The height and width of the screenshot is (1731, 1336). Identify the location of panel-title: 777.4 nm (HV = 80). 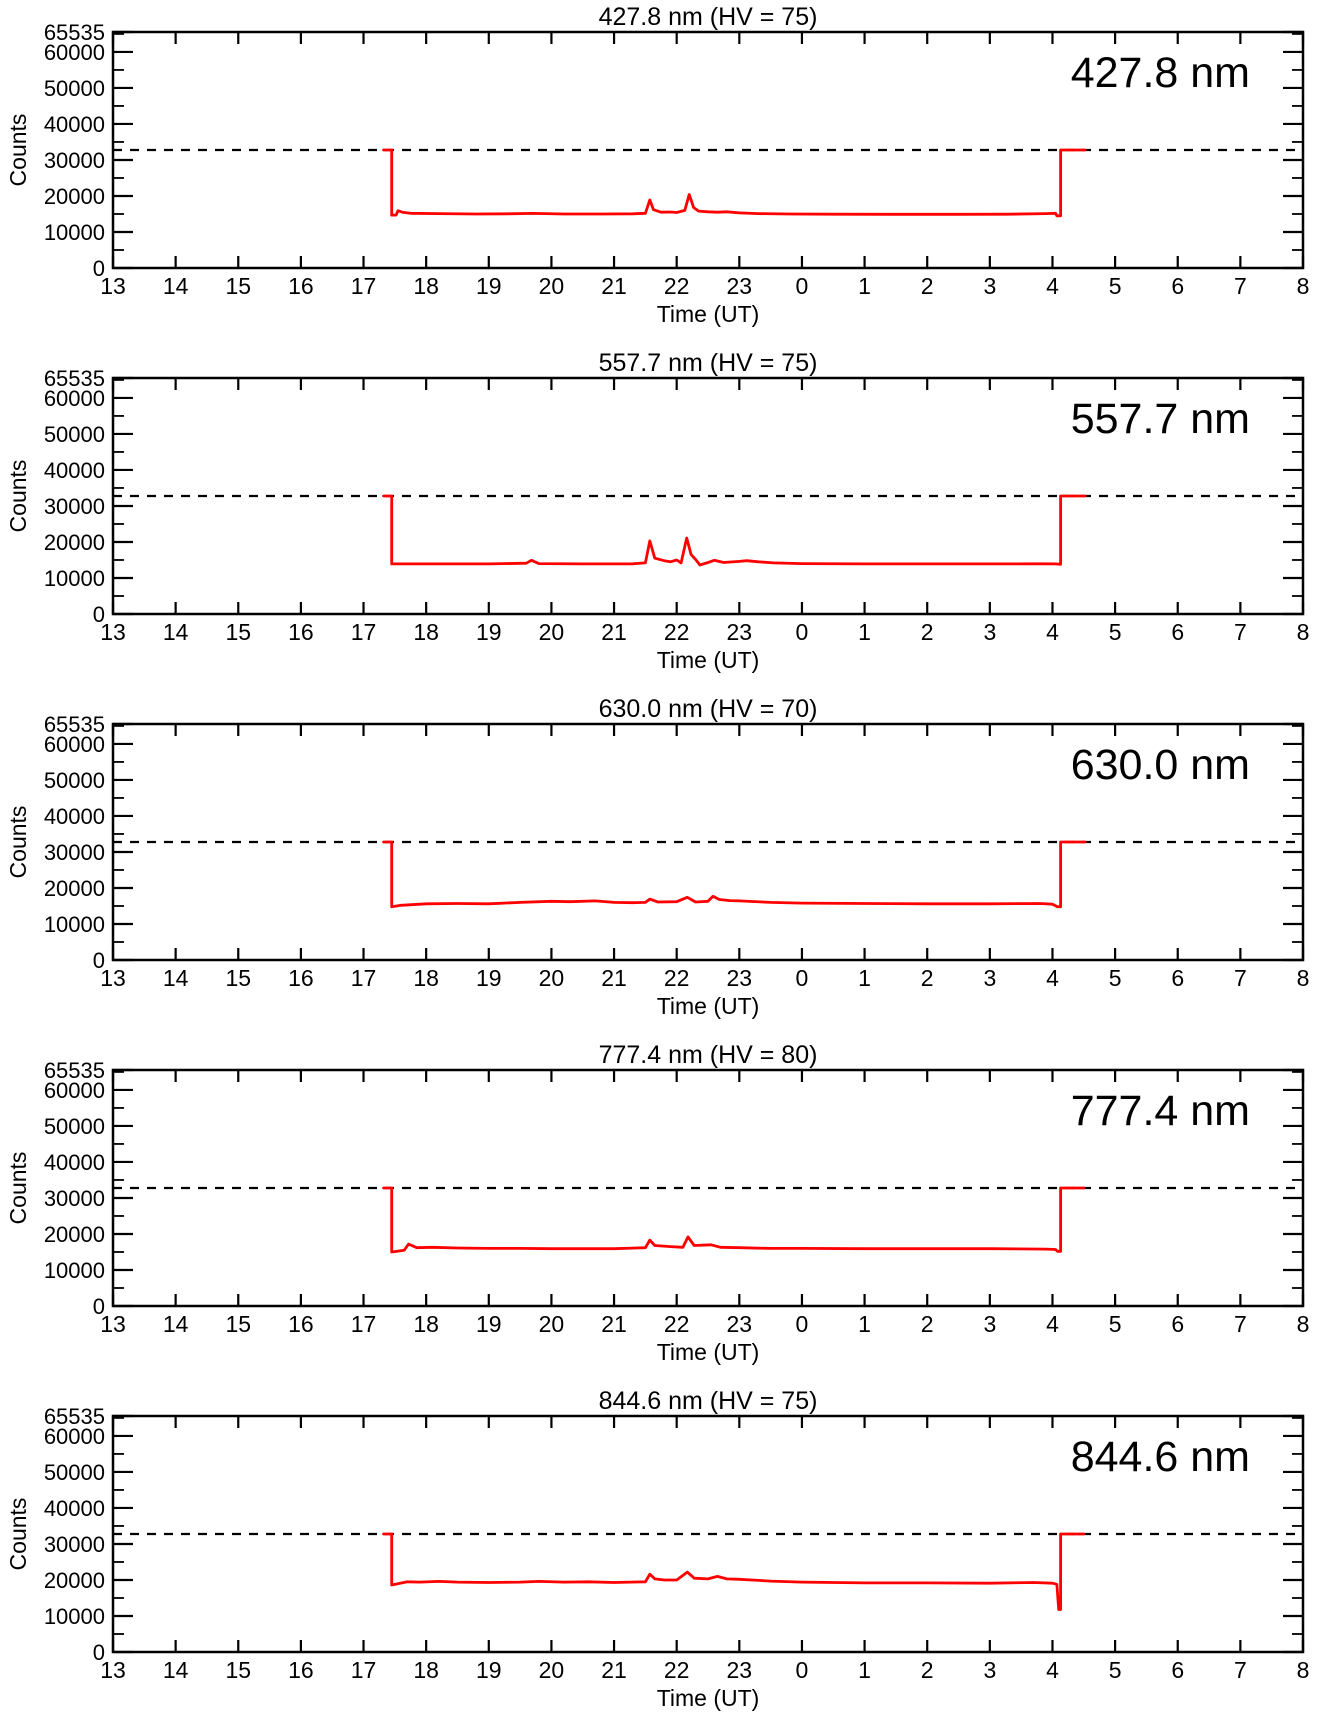
(708, 1055).